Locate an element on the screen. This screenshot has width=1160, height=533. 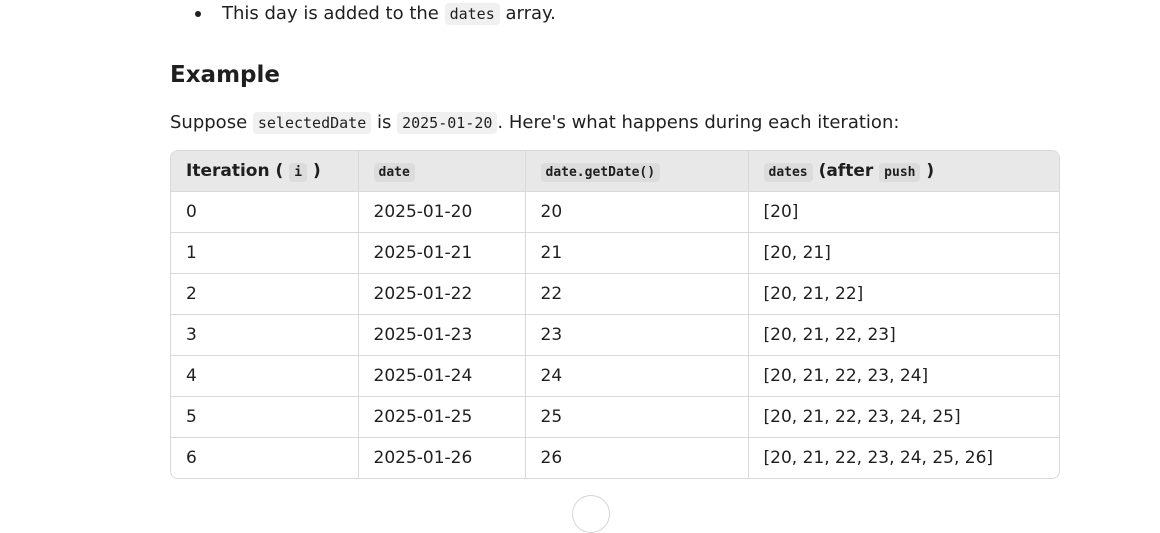
cell-i: 6 is located at coordinates (265, 457).